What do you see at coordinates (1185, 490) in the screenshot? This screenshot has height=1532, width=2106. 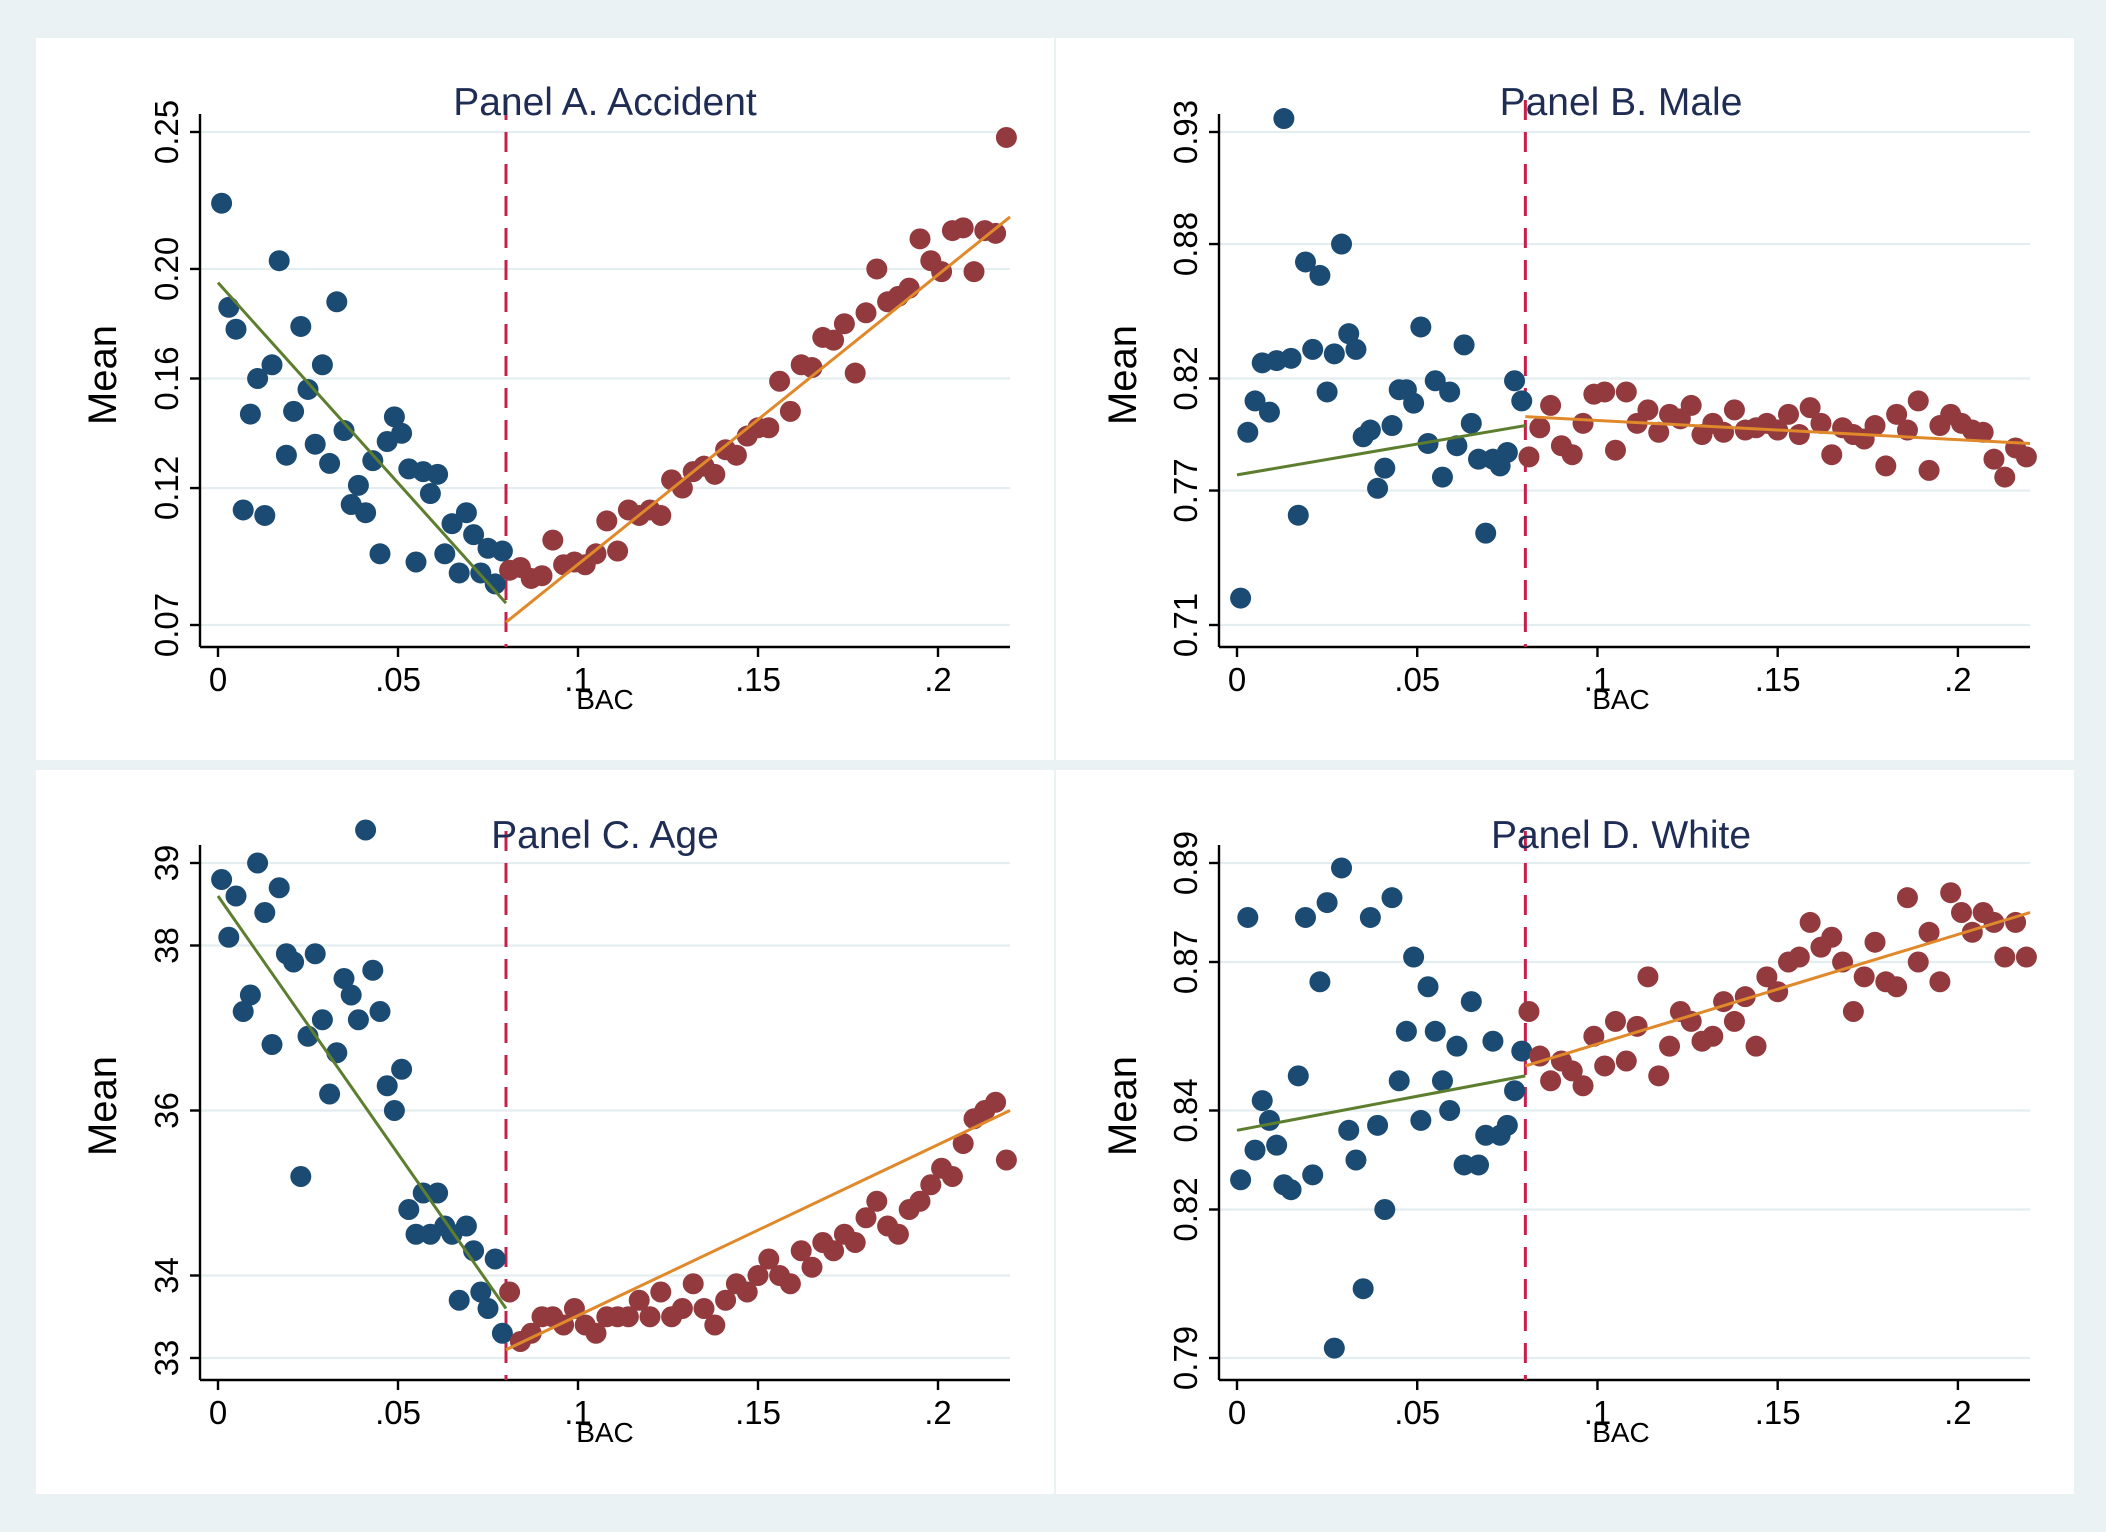 I see `y-tick-label: 0.77` at bounding box center [1185, 490].